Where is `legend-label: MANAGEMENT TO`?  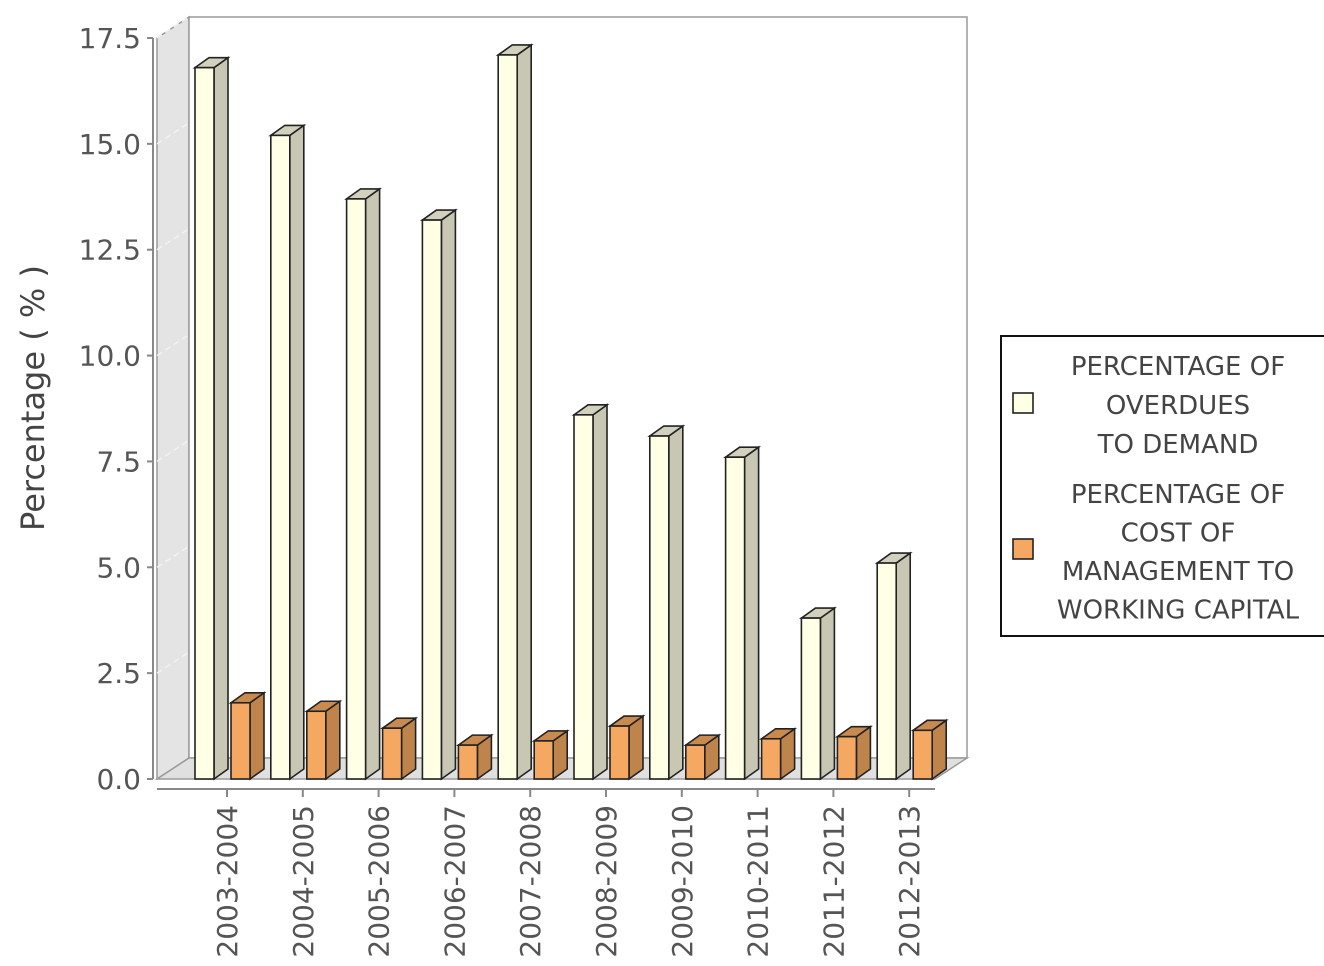 legend-label: MANAGEMENT TO is located at coordinates (1178, 572).